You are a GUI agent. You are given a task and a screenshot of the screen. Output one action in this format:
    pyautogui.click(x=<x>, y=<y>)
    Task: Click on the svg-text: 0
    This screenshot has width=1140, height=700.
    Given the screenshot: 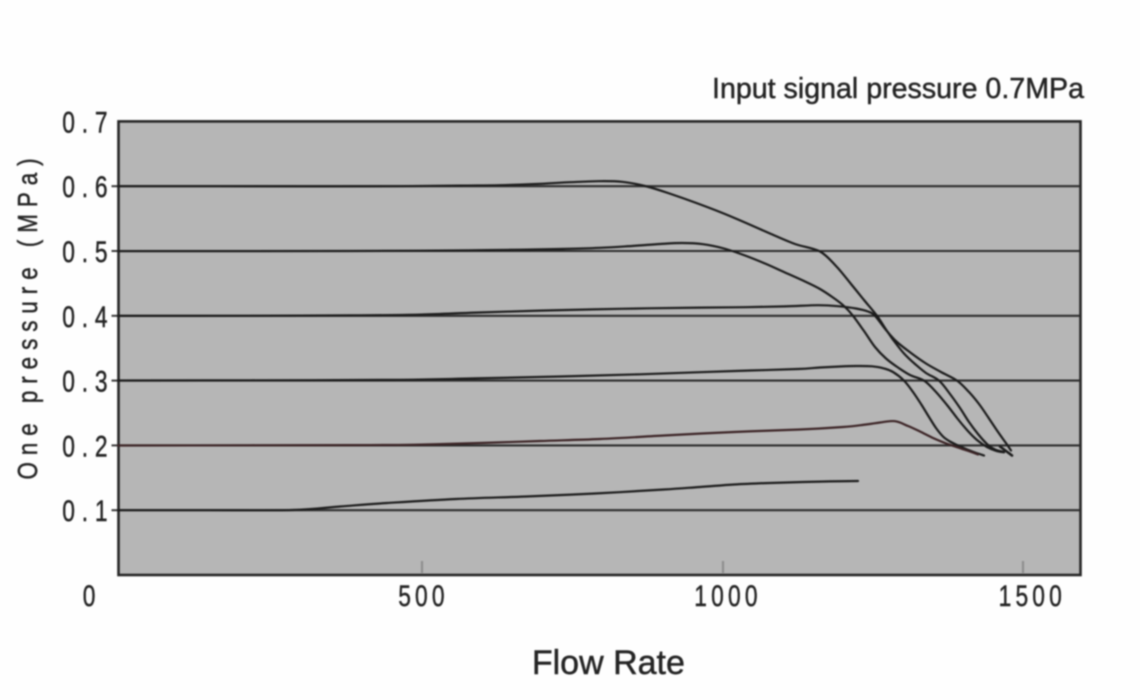 What is the action you would take?
    pyautogui.click(x=89, y=596)
    